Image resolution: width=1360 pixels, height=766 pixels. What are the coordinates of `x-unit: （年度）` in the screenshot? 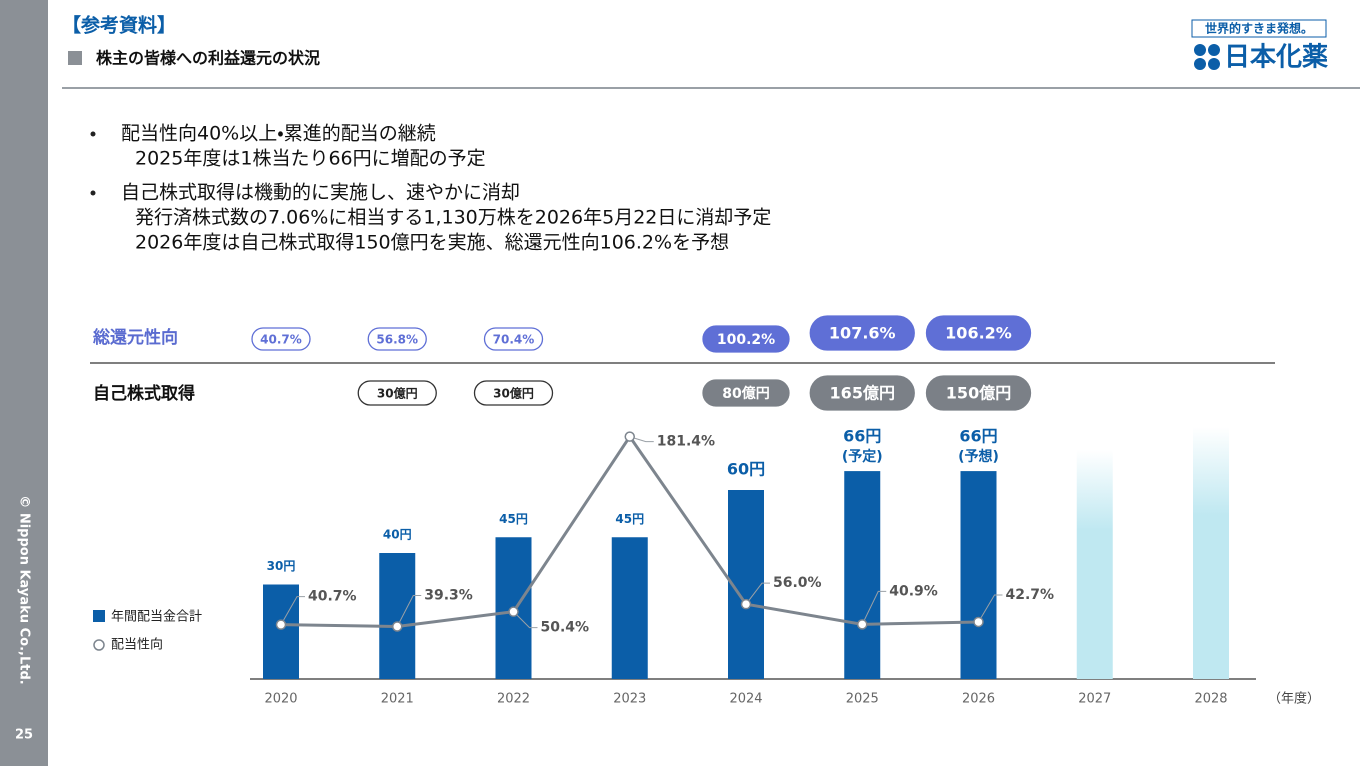 It's located at (1294, 699).